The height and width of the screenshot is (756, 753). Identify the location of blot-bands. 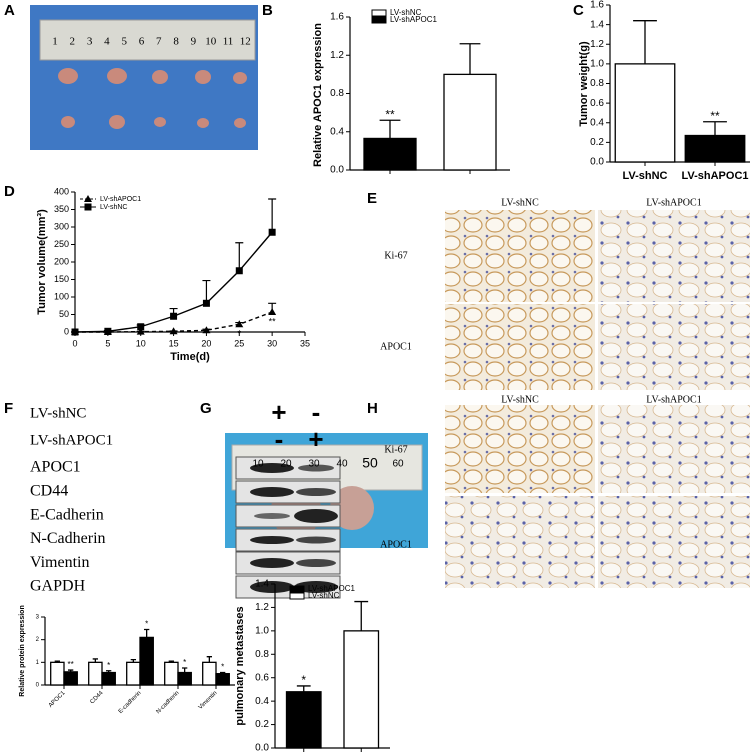
(288, 527).